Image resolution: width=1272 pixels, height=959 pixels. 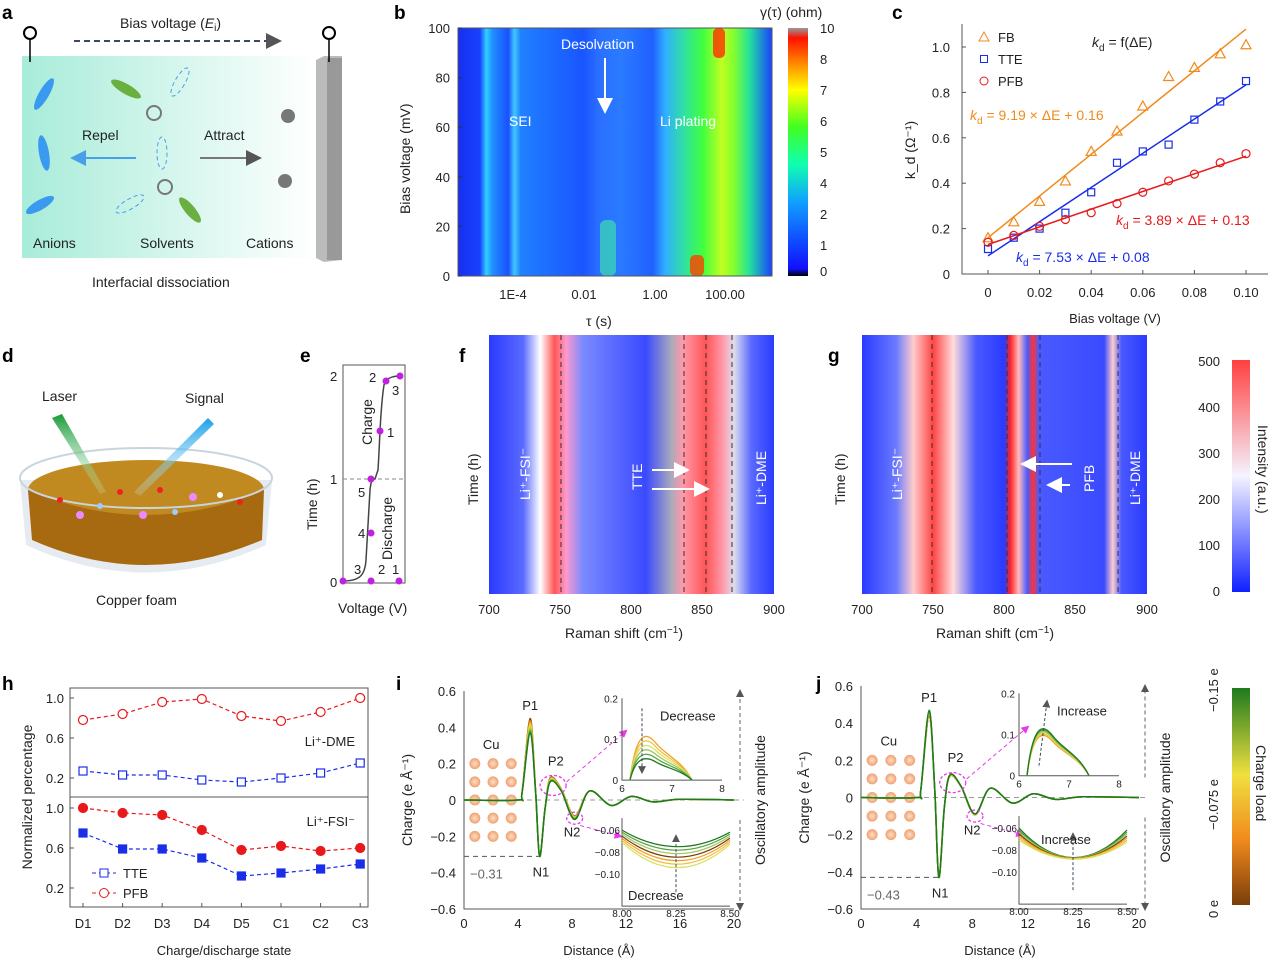 What do you see at coordinates (360, 923) in the screenshot?
I see `category-label: C3` at bounding box center [360, 923].